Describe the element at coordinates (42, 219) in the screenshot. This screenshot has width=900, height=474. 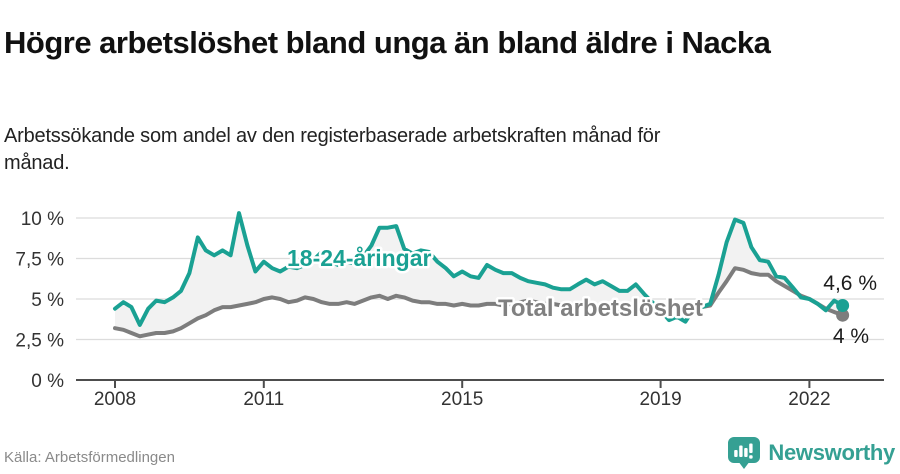
I see `y-tick-label: 10 %` at that location.